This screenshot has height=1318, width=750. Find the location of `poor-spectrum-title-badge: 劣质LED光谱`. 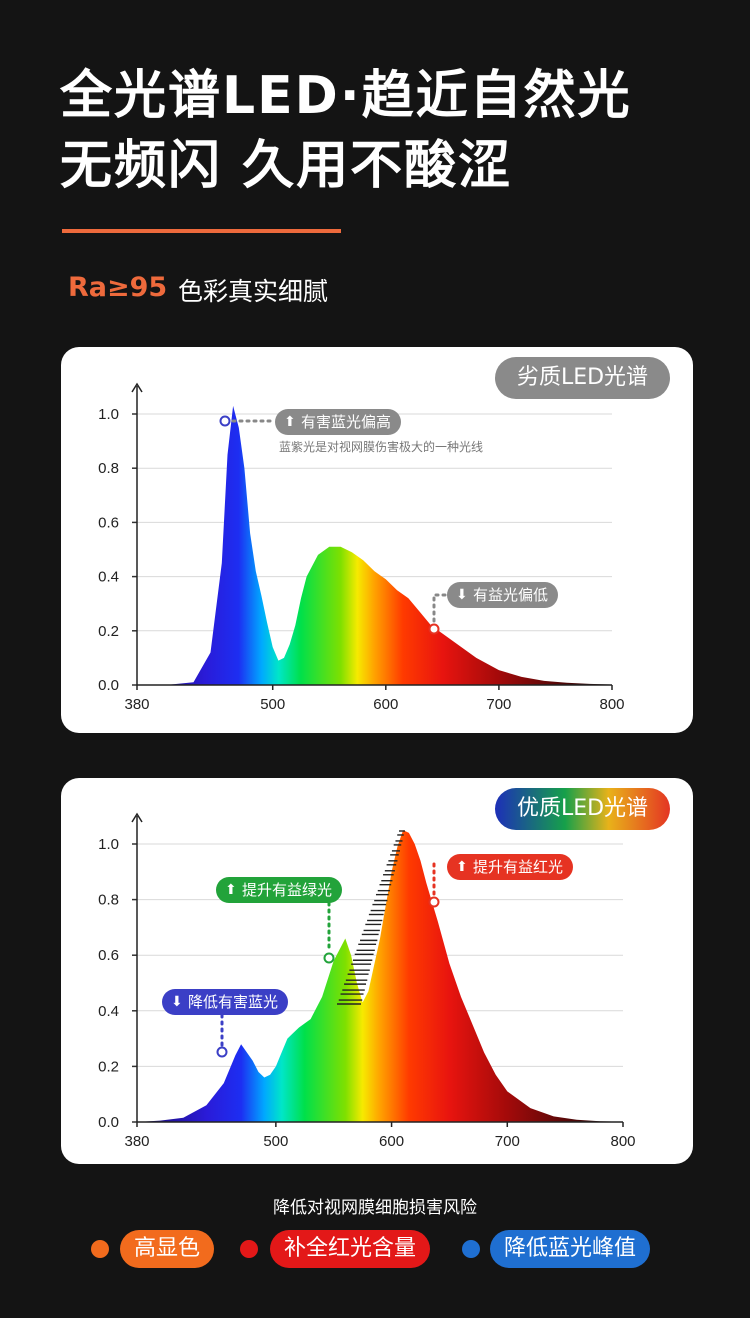

poor-spectrum-title-badge: 劣质LED光谱 is located at coordinates (582, 378).